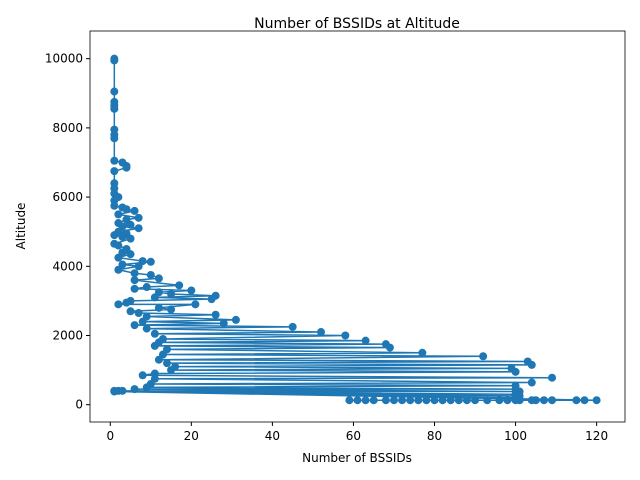 Image resolution: width=640 pixels, height=480 pixels. Describe the element at coordinates (353, 436) in the screenshot. I see `x-tick-label: 60` at that location.